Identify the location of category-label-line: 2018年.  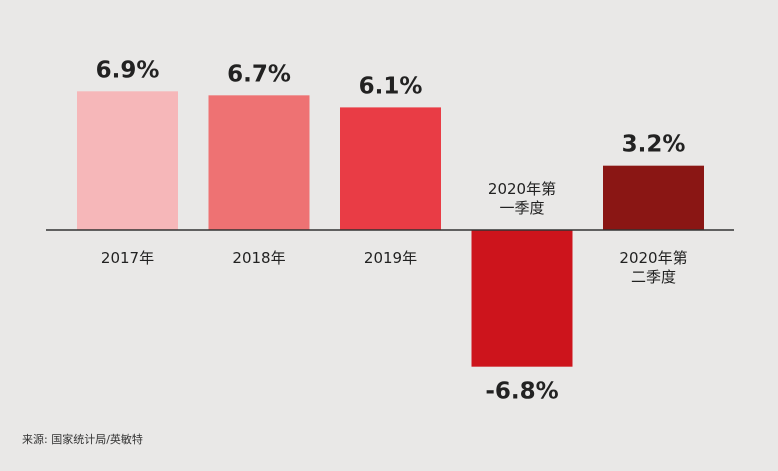
(258, 258).